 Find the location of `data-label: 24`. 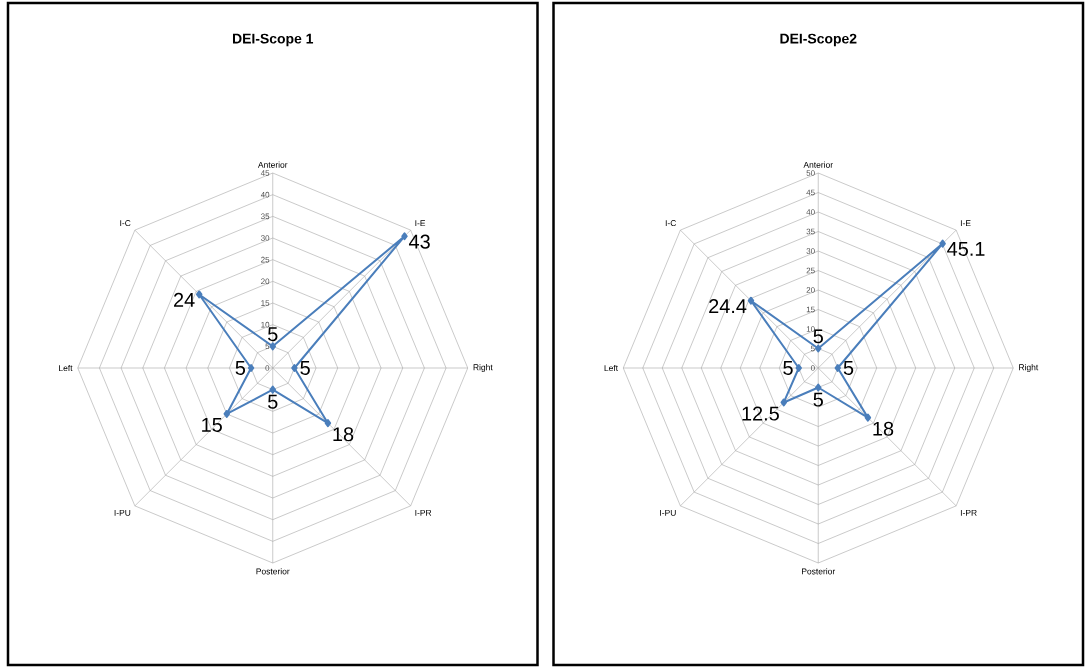

data-label: 24 is located at coordinates (184, 299).